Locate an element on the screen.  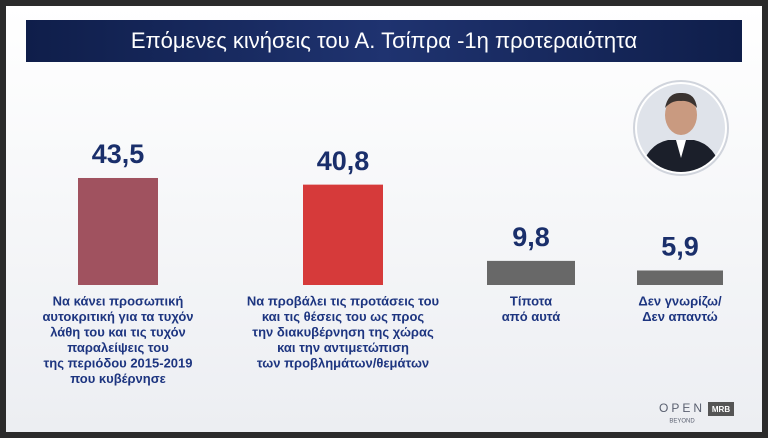
category-label: λάθη του και τις τυχόν is located at coordinates (118, 331).